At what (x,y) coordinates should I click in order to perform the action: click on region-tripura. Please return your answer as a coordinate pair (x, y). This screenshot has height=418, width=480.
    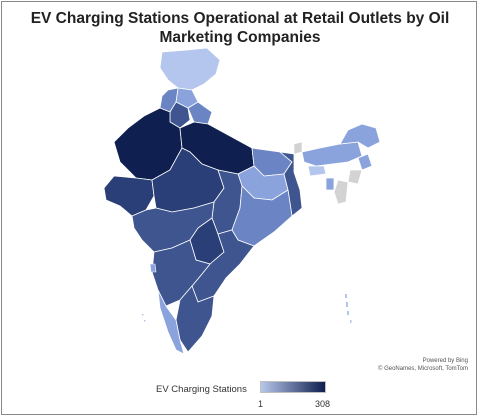
    Looking at the image, I should click on (330, 184).